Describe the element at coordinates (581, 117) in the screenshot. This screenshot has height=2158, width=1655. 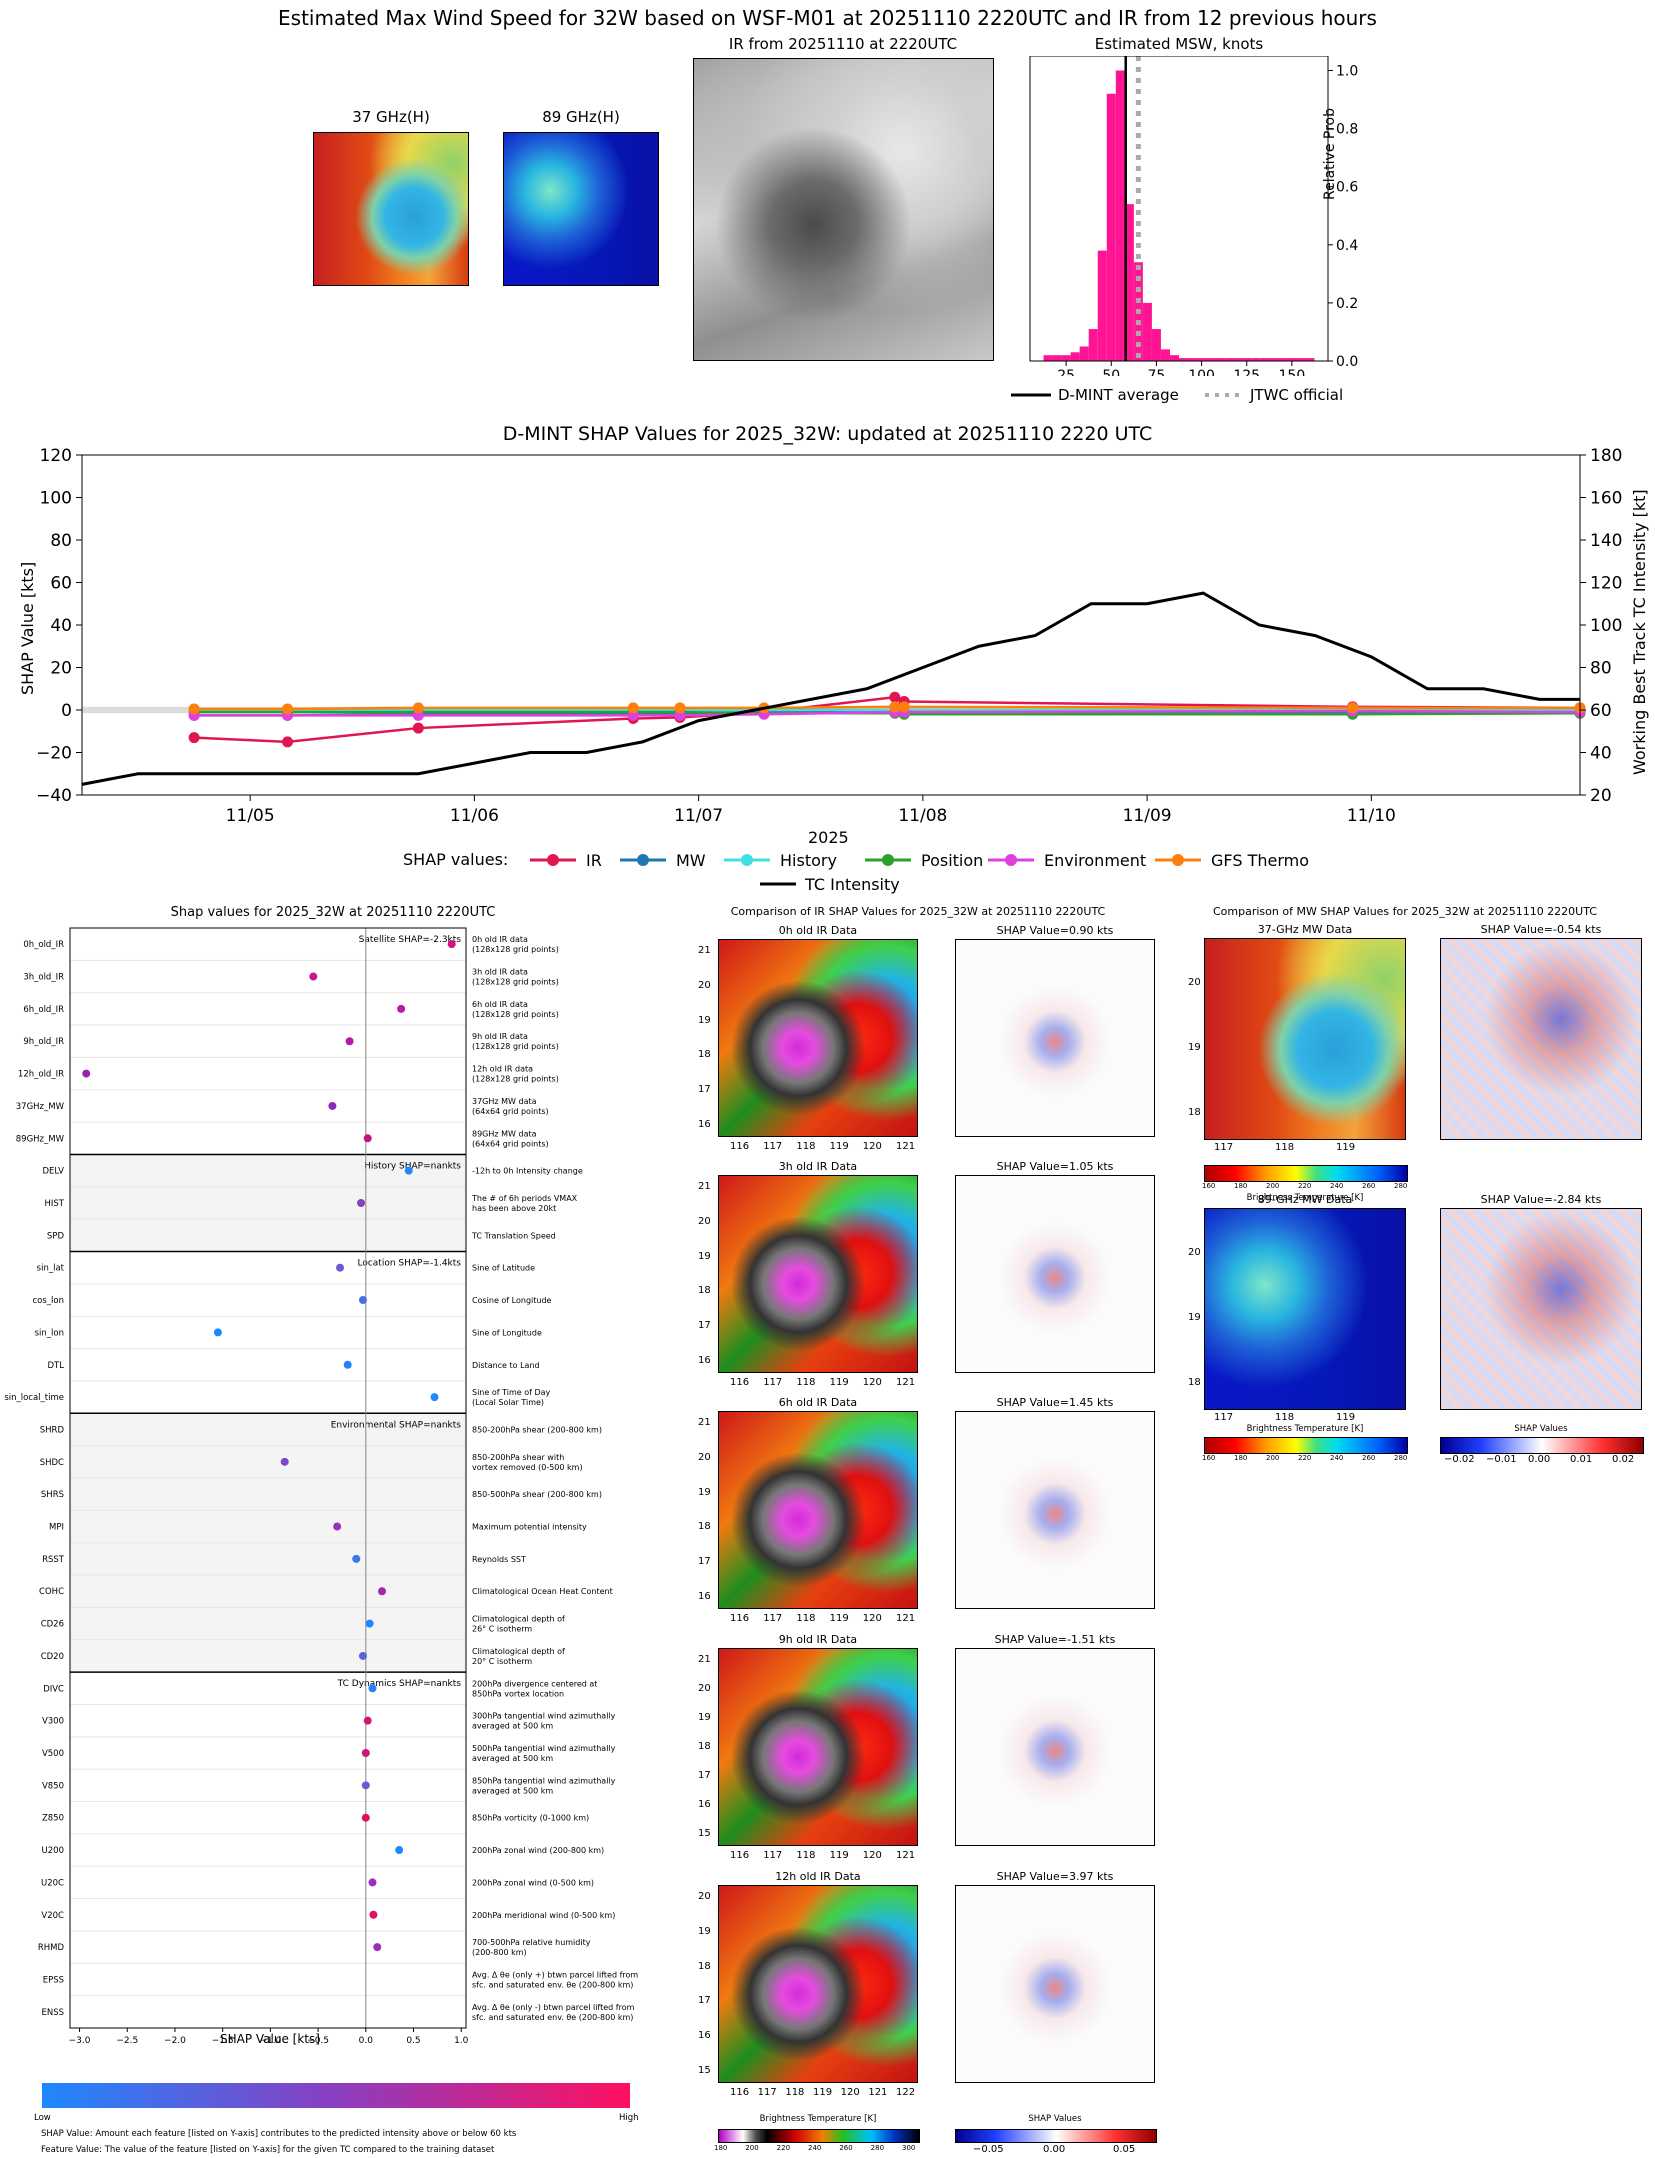
I see `mw89-title: 89 GHz(H)` at that location.